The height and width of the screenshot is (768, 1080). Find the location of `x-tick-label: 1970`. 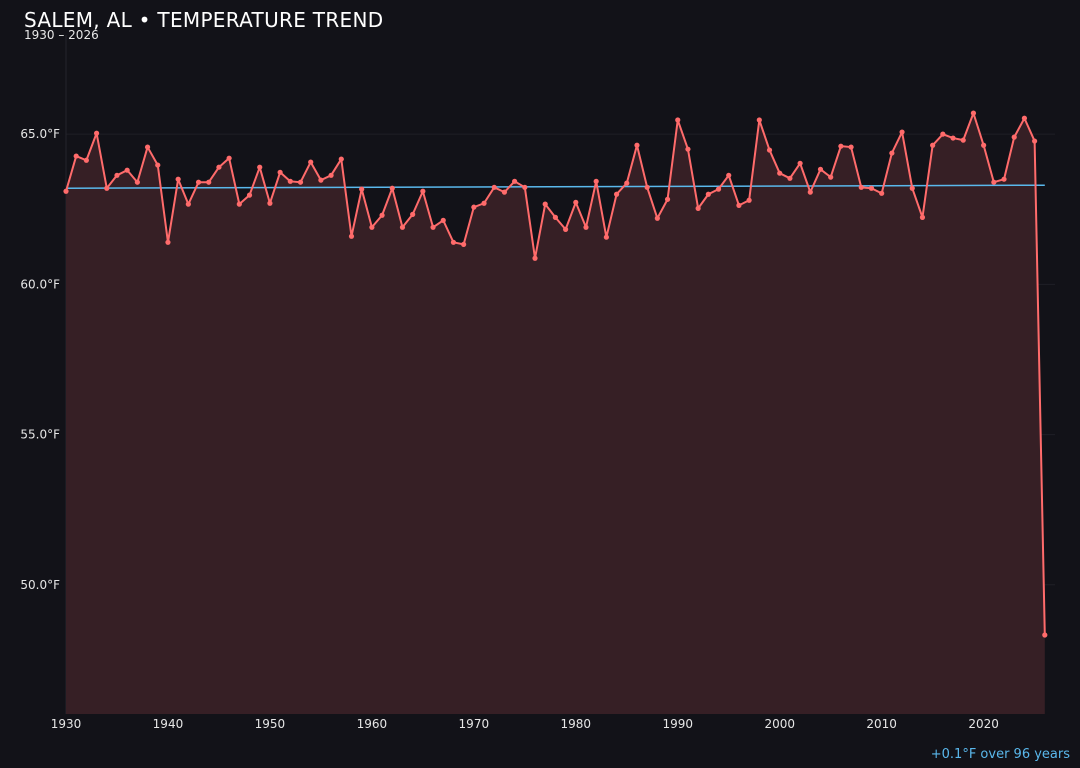

x-tick-label: 1970 is located at coordinates (474, 724).